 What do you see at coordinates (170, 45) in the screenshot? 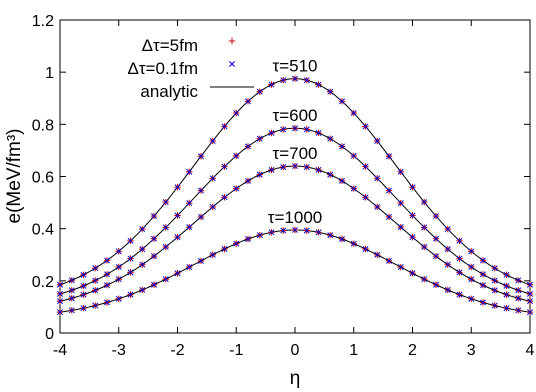
I see `legend-label: Δτ=5fm` at bounding box center [170, 45].